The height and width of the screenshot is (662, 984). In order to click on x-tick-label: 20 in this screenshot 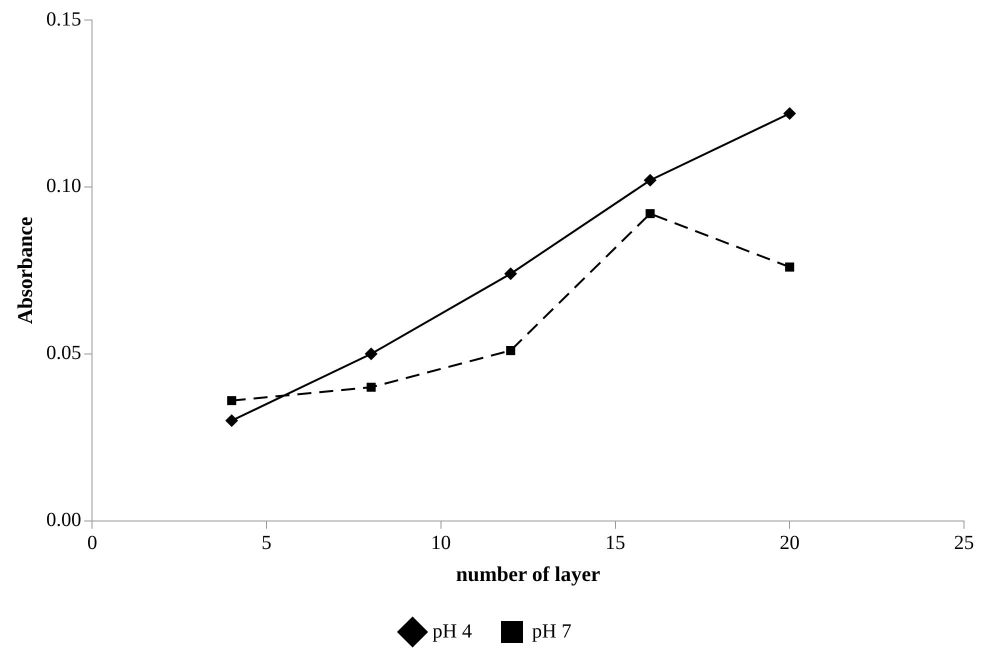, I will do `click(790, 543)`.